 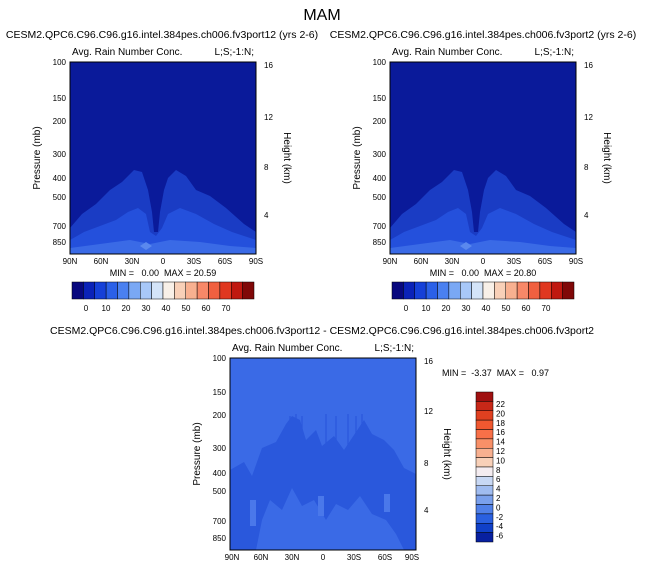 What do you see at coordinates (500, 526) in the screenshot?
I see `colorbar-label: -4` at bounding box center [500, 526].